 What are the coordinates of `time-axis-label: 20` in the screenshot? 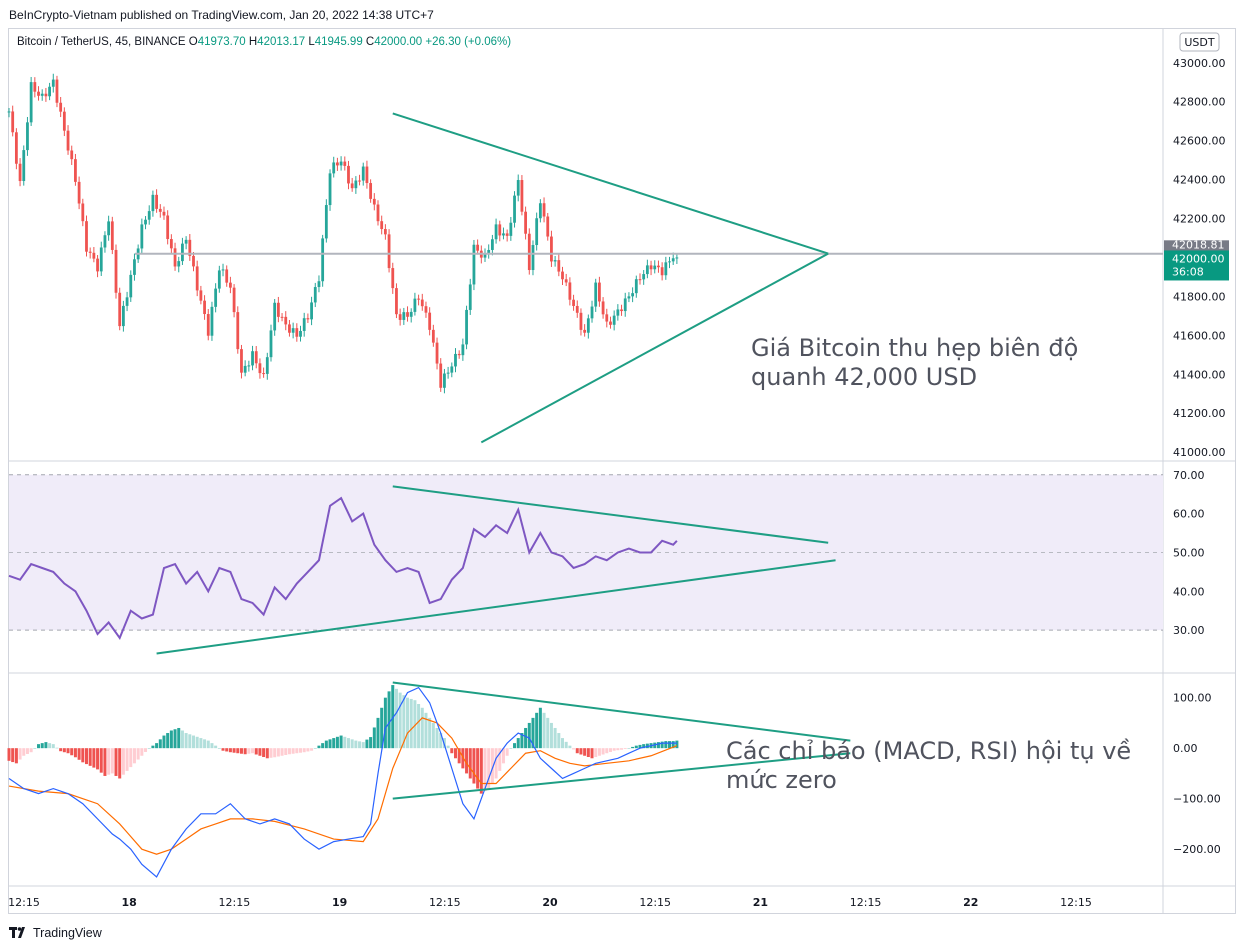 It's located at (550, 902).